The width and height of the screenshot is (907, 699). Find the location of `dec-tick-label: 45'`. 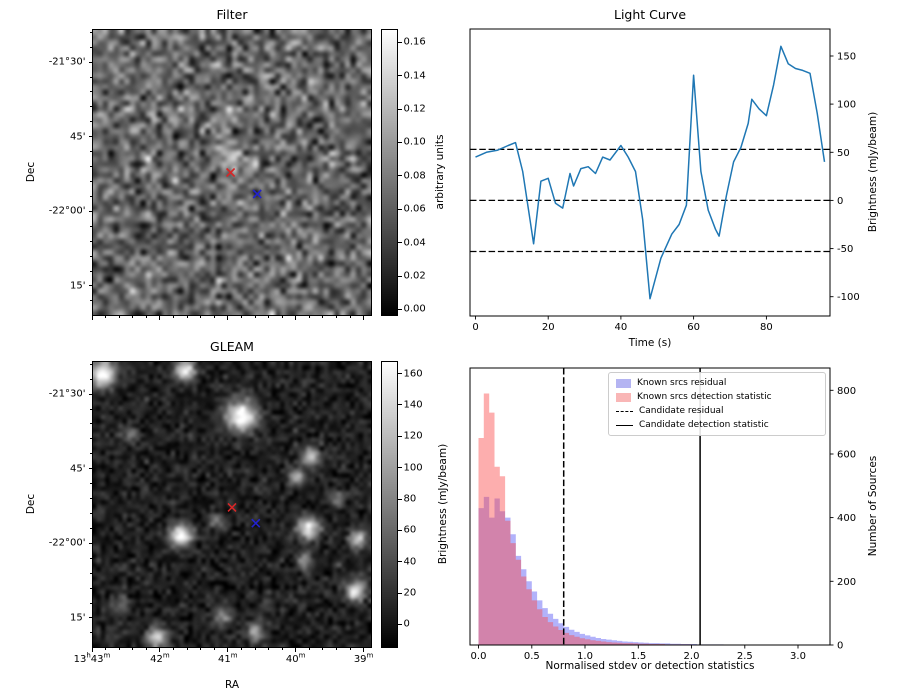

dec-tick-label: 45' is located at coordinates (78, 137).